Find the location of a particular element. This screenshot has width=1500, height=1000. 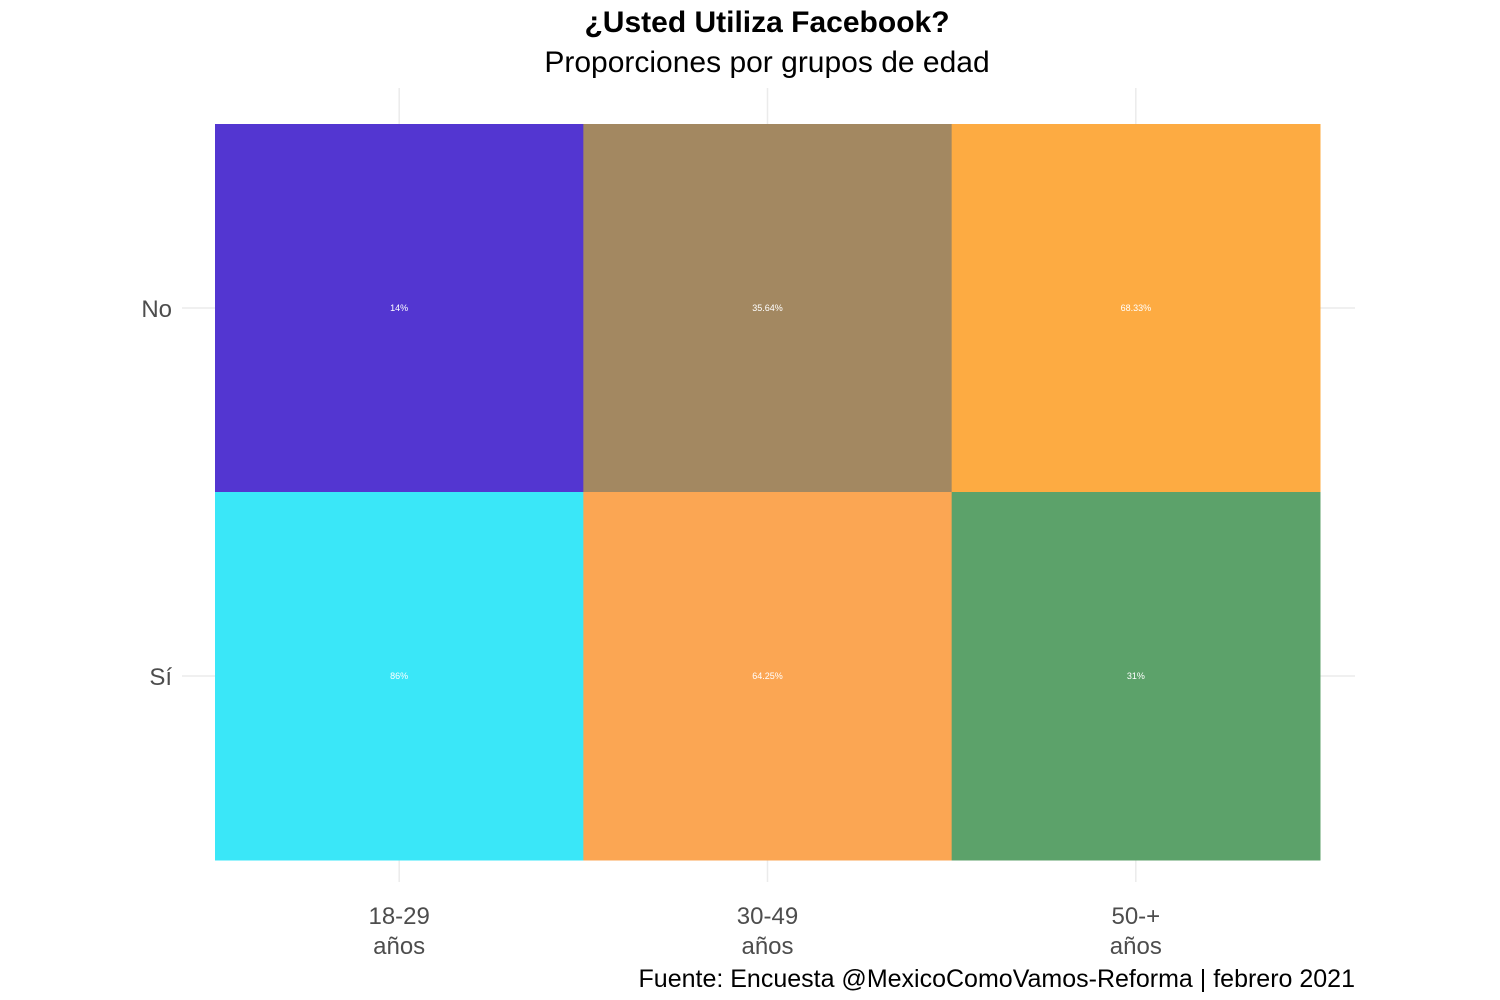

cell-value-label: 14% is located at coordinates (399, 308).